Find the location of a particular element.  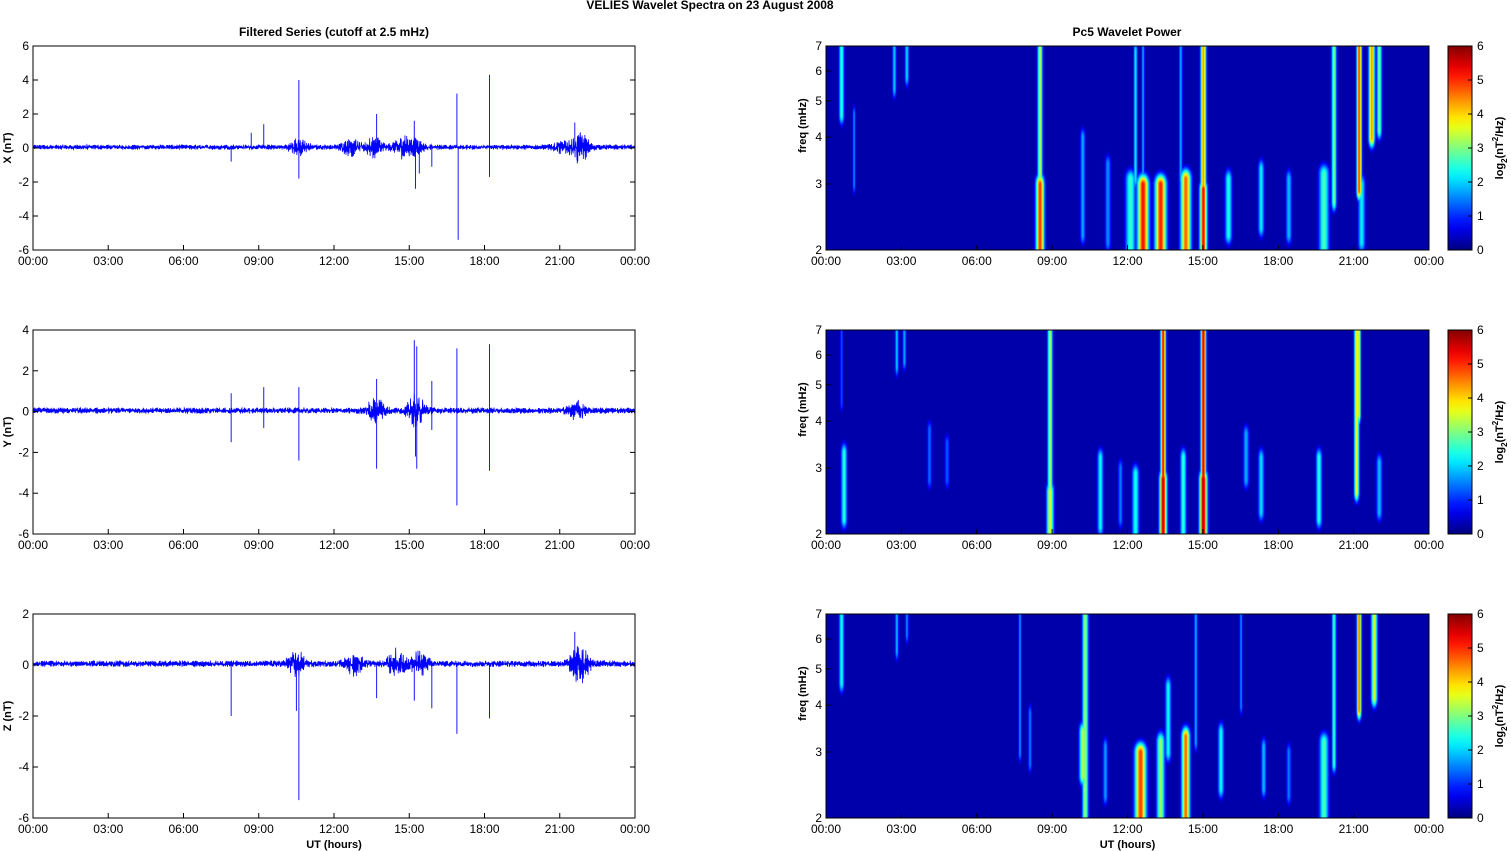

ytick-label: -4 is located at coordinates (23, 493).